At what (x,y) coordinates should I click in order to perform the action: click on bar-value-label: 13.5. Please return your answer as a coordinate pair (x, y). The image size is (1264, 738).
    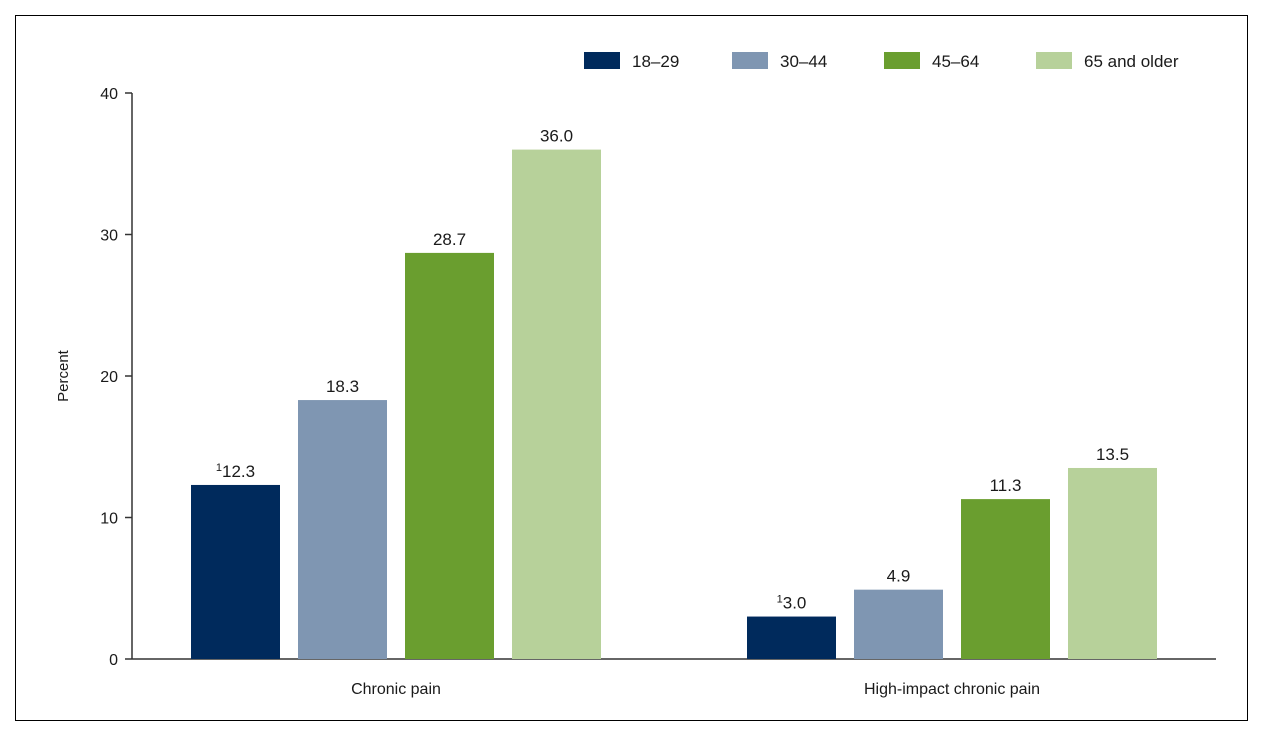
    Looking at the image, I should click on (1112, 454).